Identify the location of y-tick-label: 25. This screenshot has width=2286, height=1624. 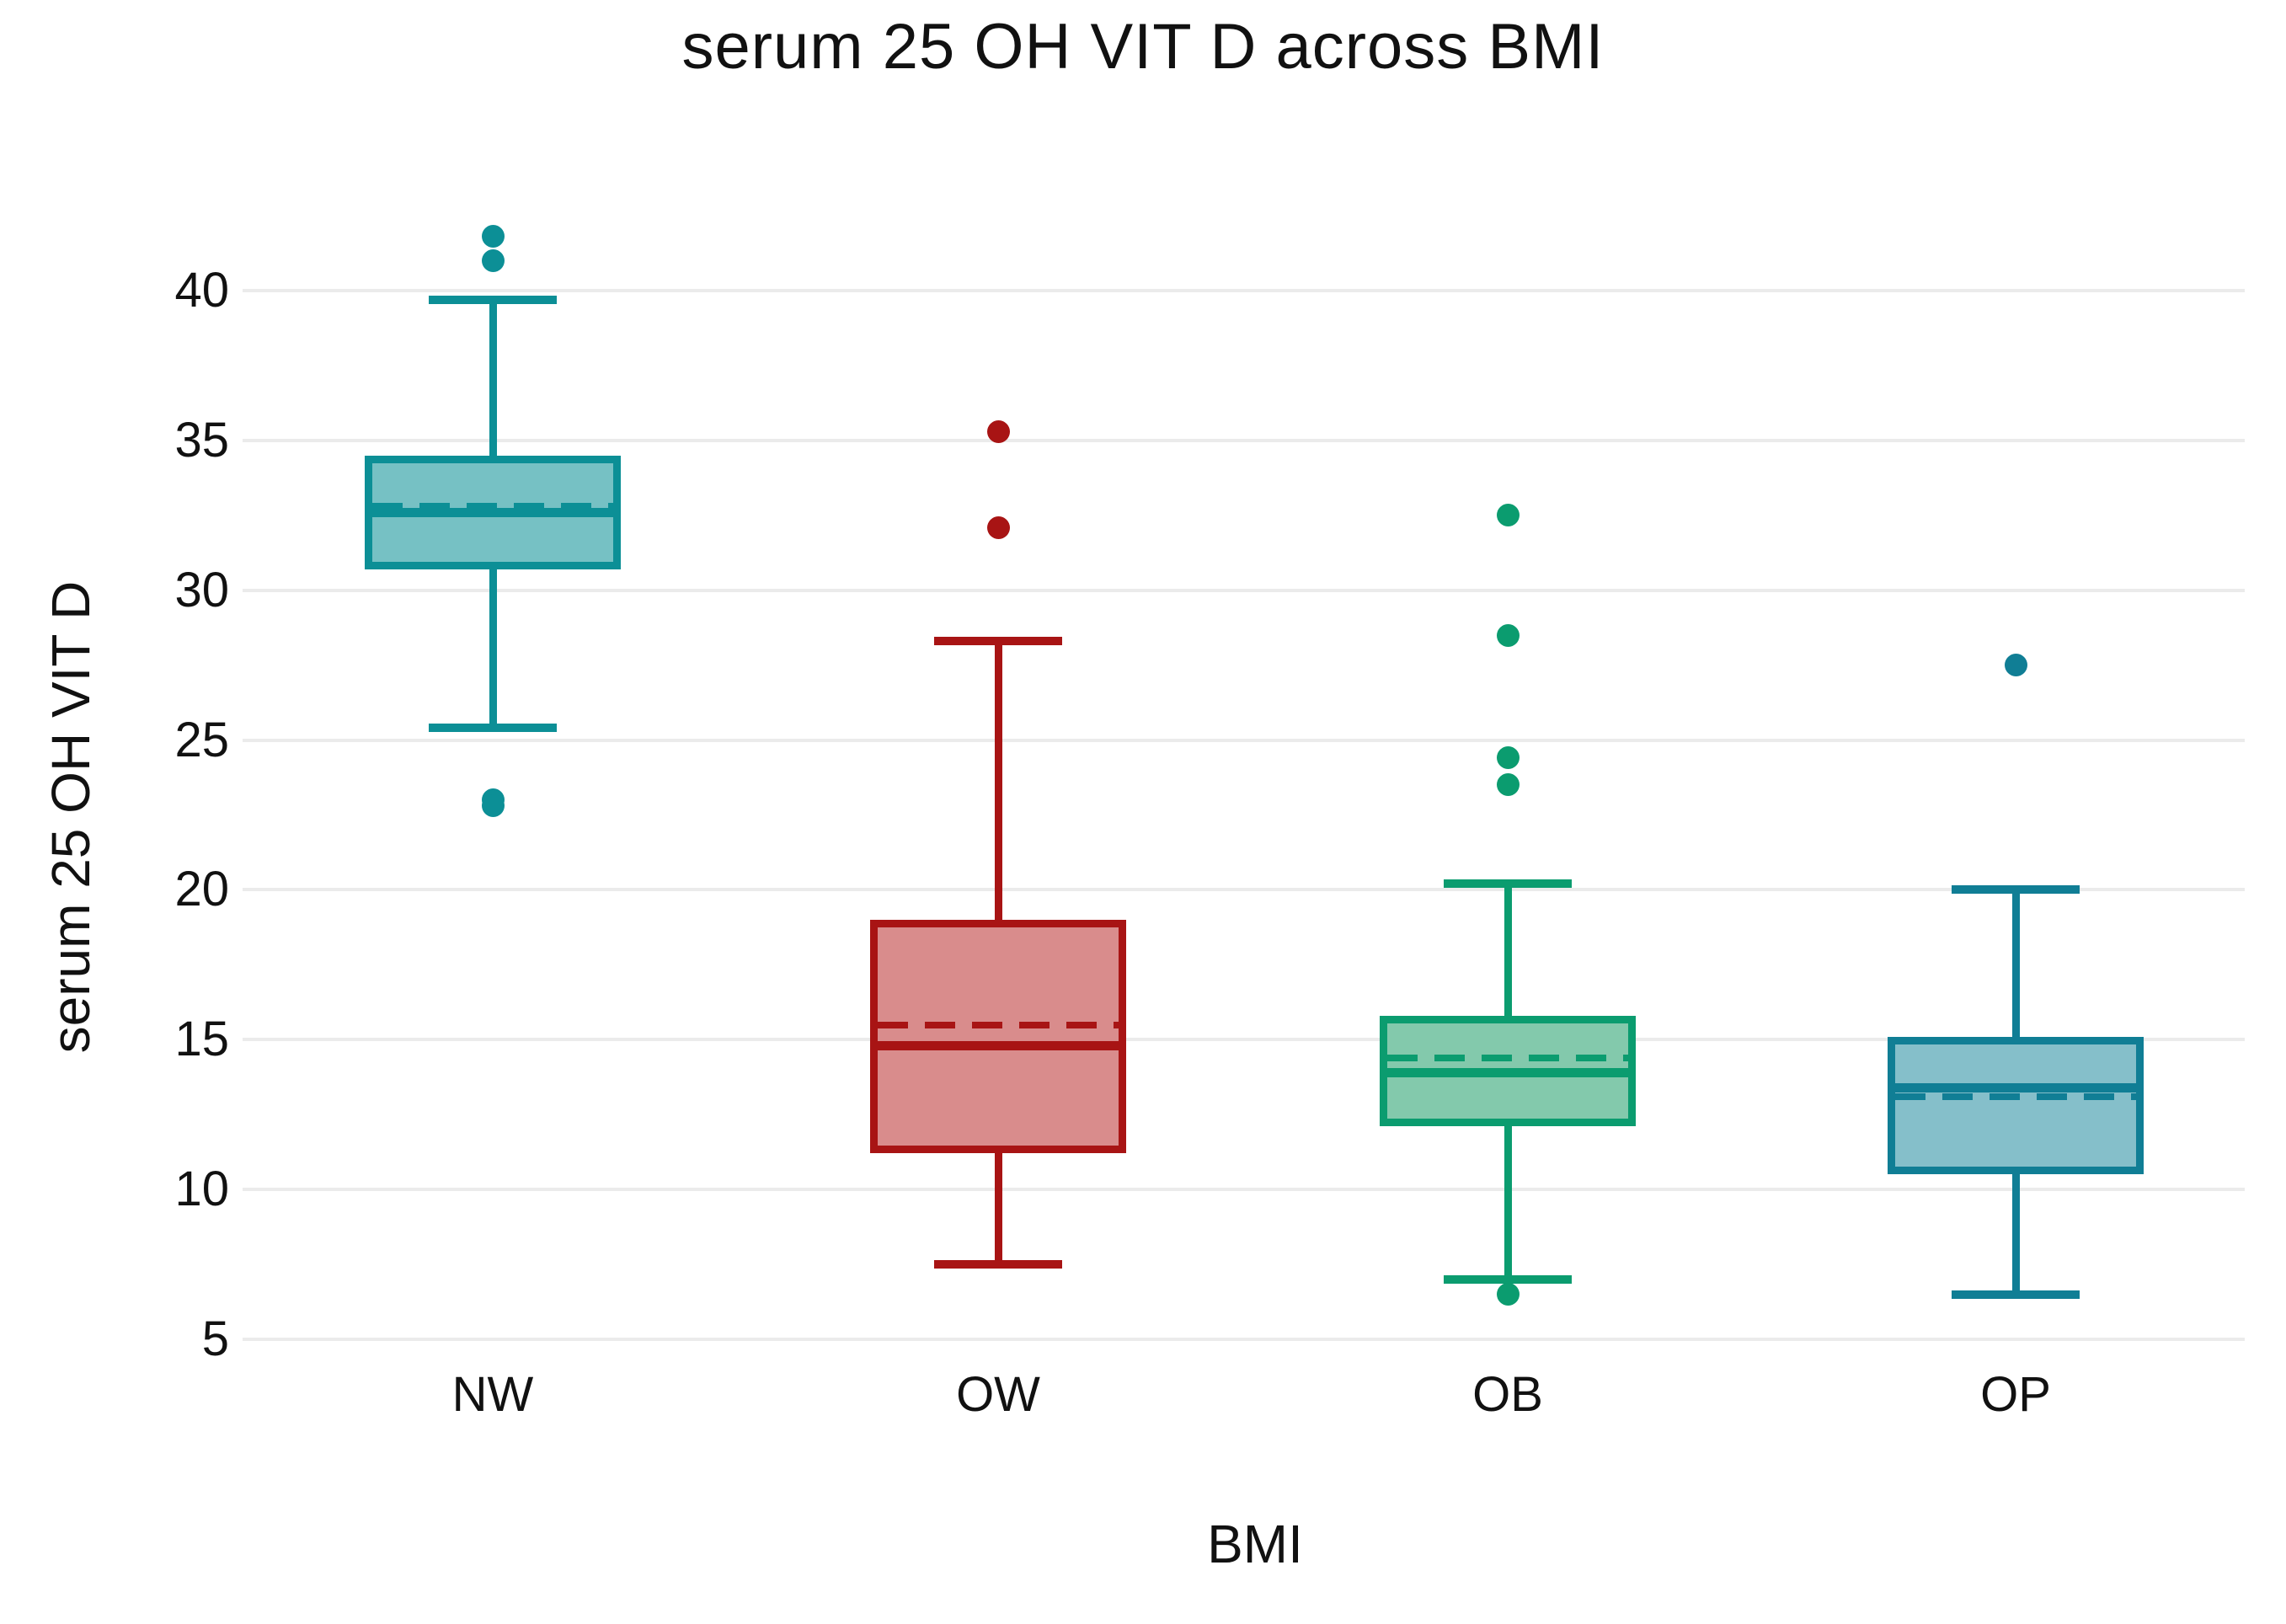
(201, 739).